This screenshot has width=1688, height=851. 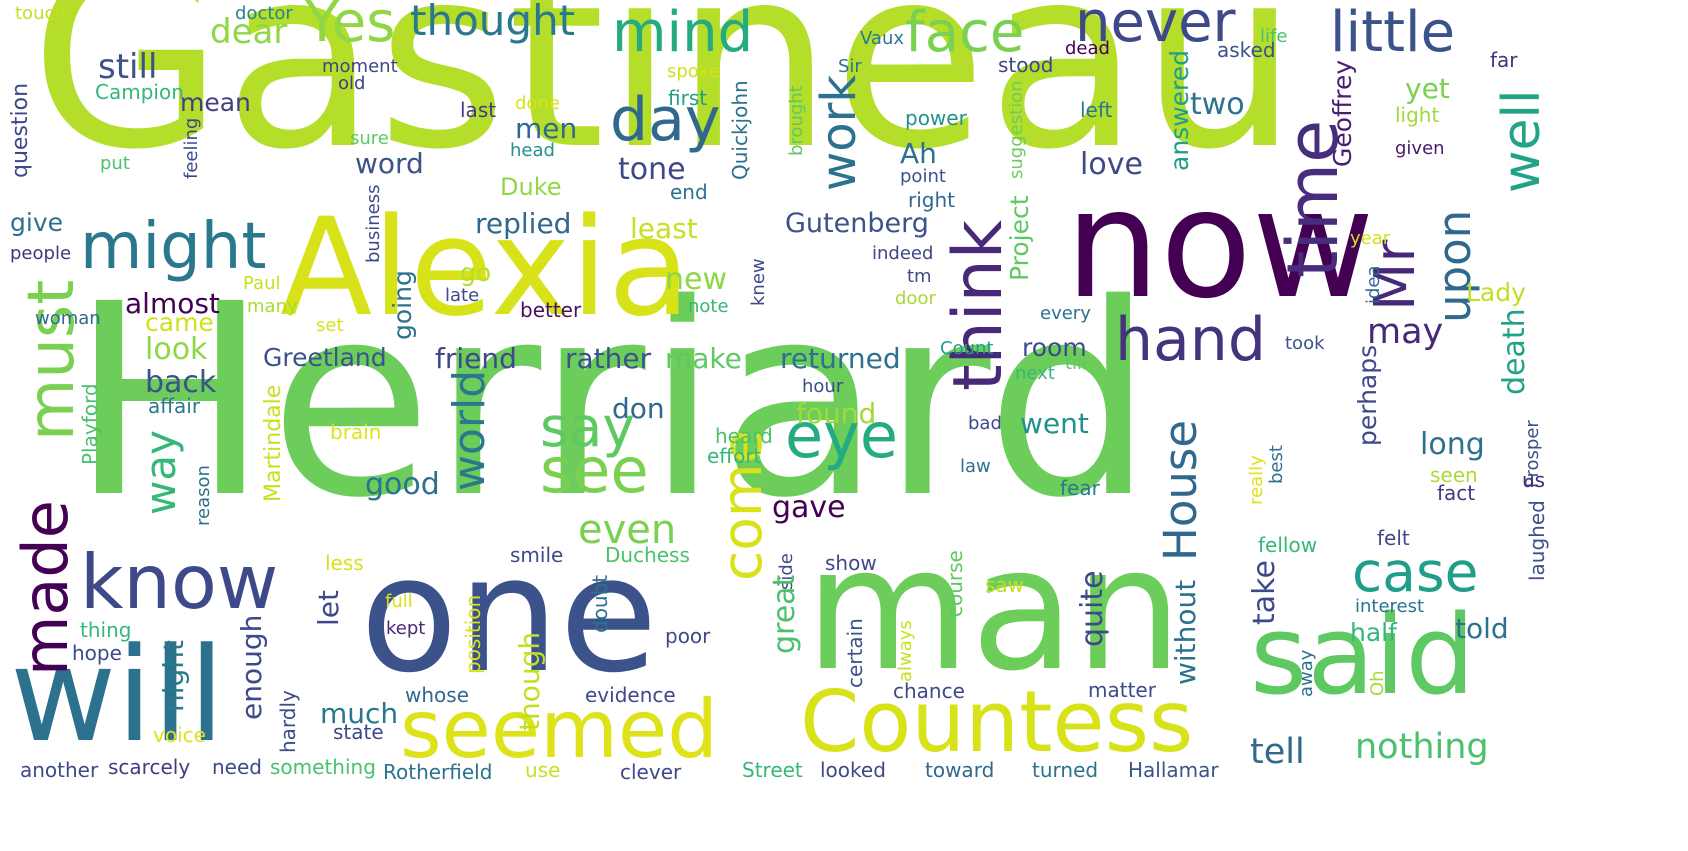 I want to click on word-power: power, so click(x=936, y=118).